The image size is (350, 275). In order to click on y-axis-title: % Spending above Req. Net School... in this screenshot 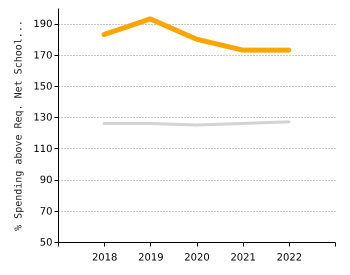, I will do `click(18, 125)`.